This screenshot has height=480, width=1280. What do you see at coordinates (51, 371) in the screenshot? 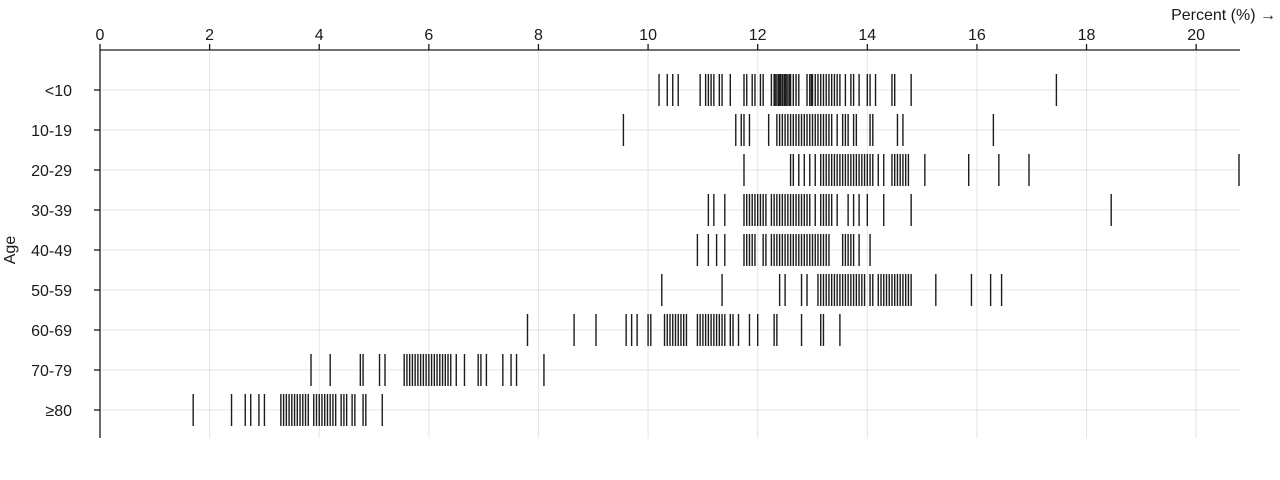
I see `y-tick-label: 70-79` at bounding box center [51, 371].